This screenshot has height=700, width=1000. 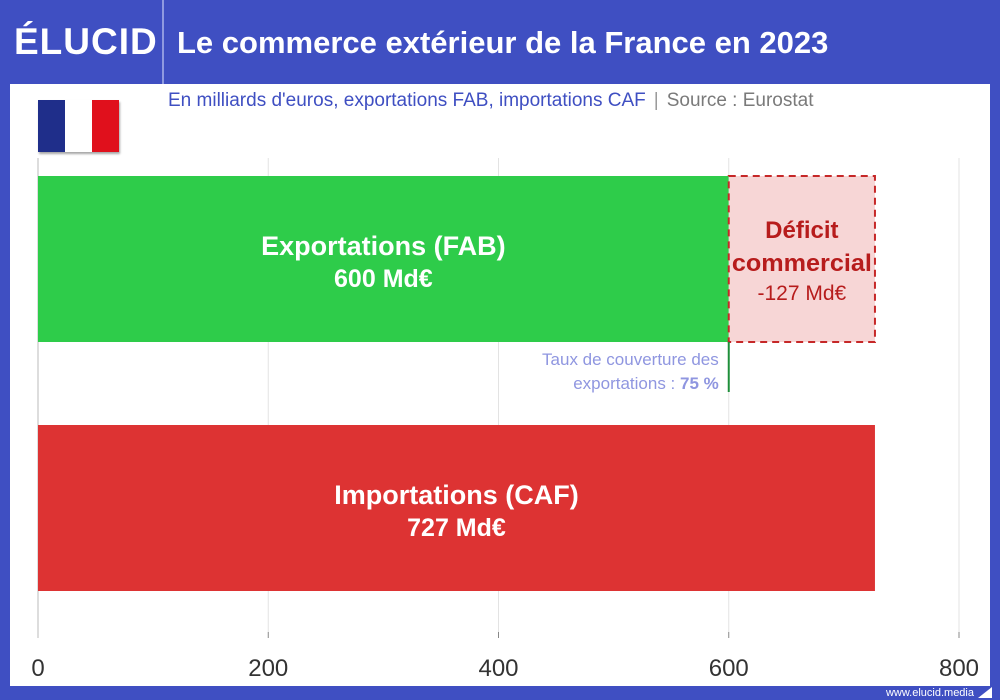 What do you see at coordinates (383, 246) in the screenshot?
I see `bar-label-0: Exportations (FAB)` at bounding box center [383, 246].